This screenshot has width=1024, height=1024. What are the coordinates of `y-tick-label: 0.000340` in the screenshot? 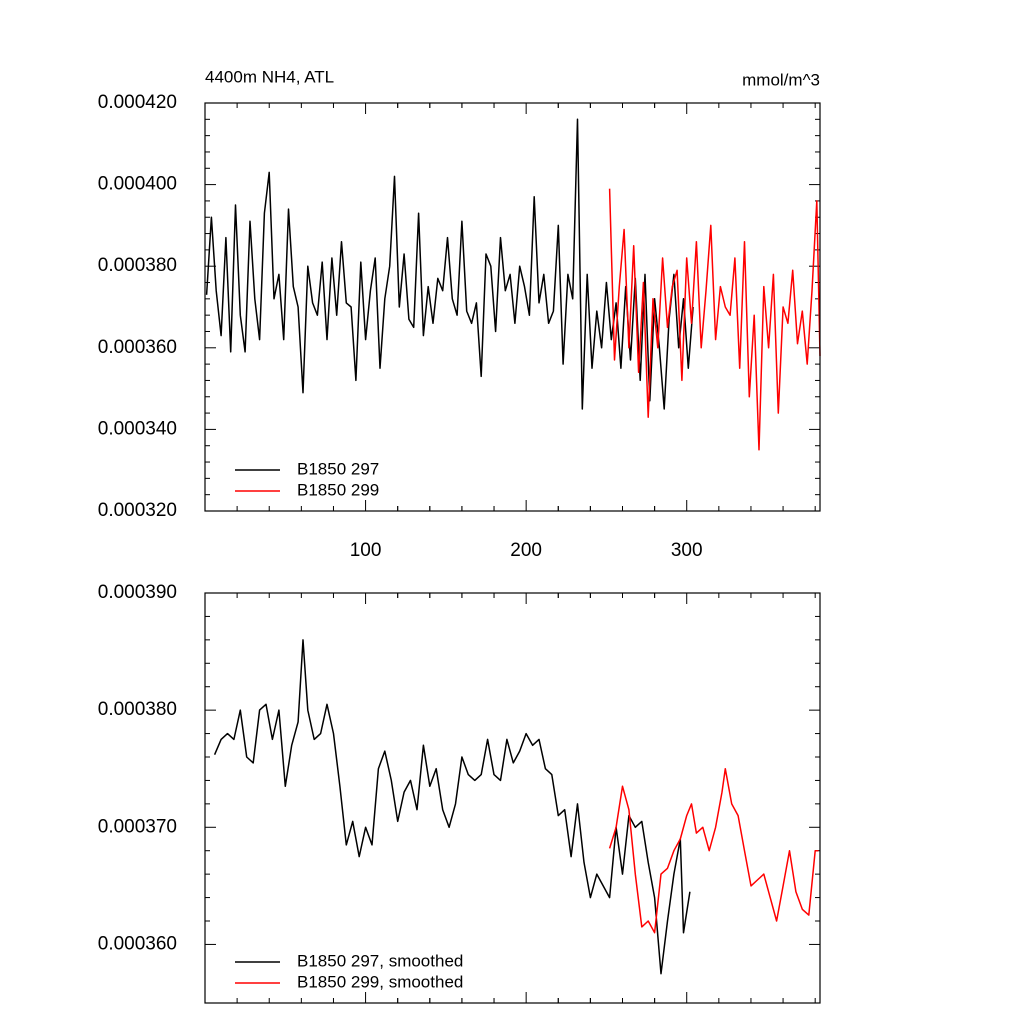 It's located at (137, 428).